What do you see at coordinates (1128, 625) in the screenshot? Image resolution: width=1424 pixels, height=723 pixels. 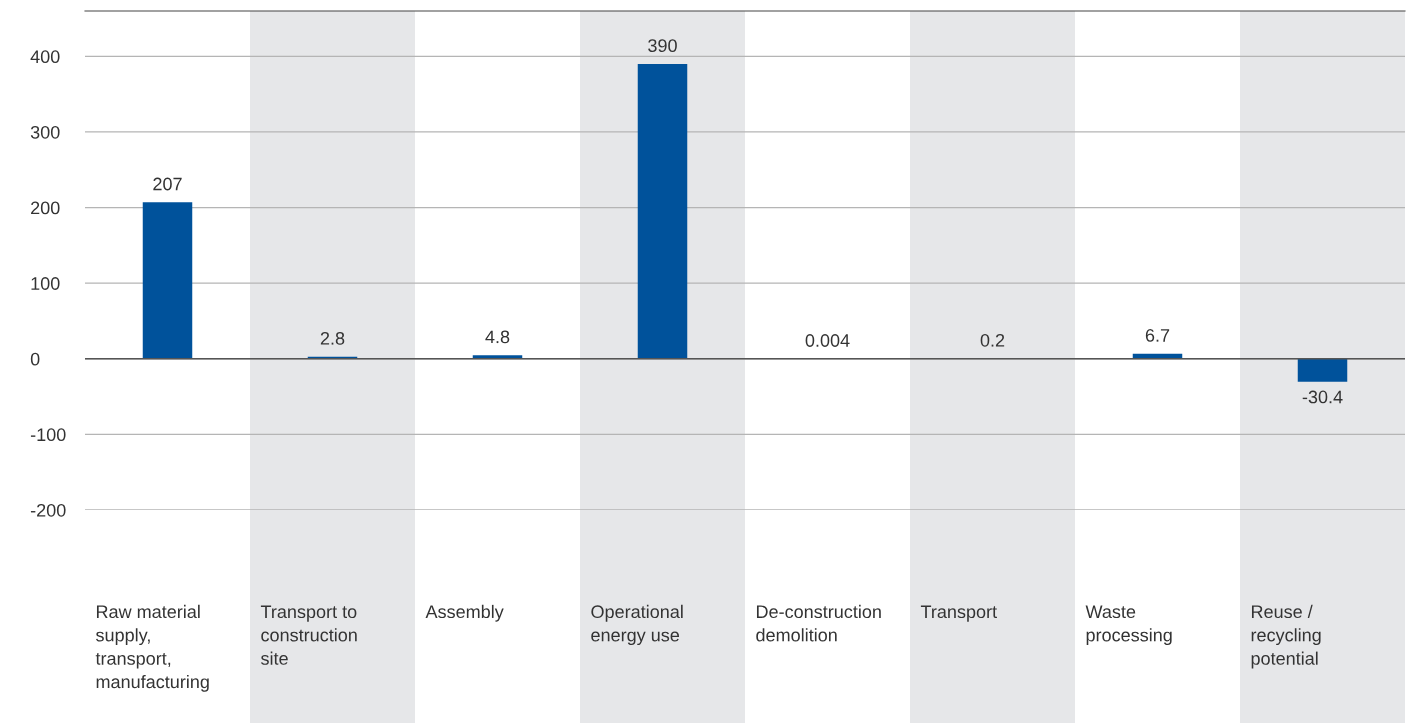 I see `x-tick-label: Waste processing` at bounding box center [1128, 625].